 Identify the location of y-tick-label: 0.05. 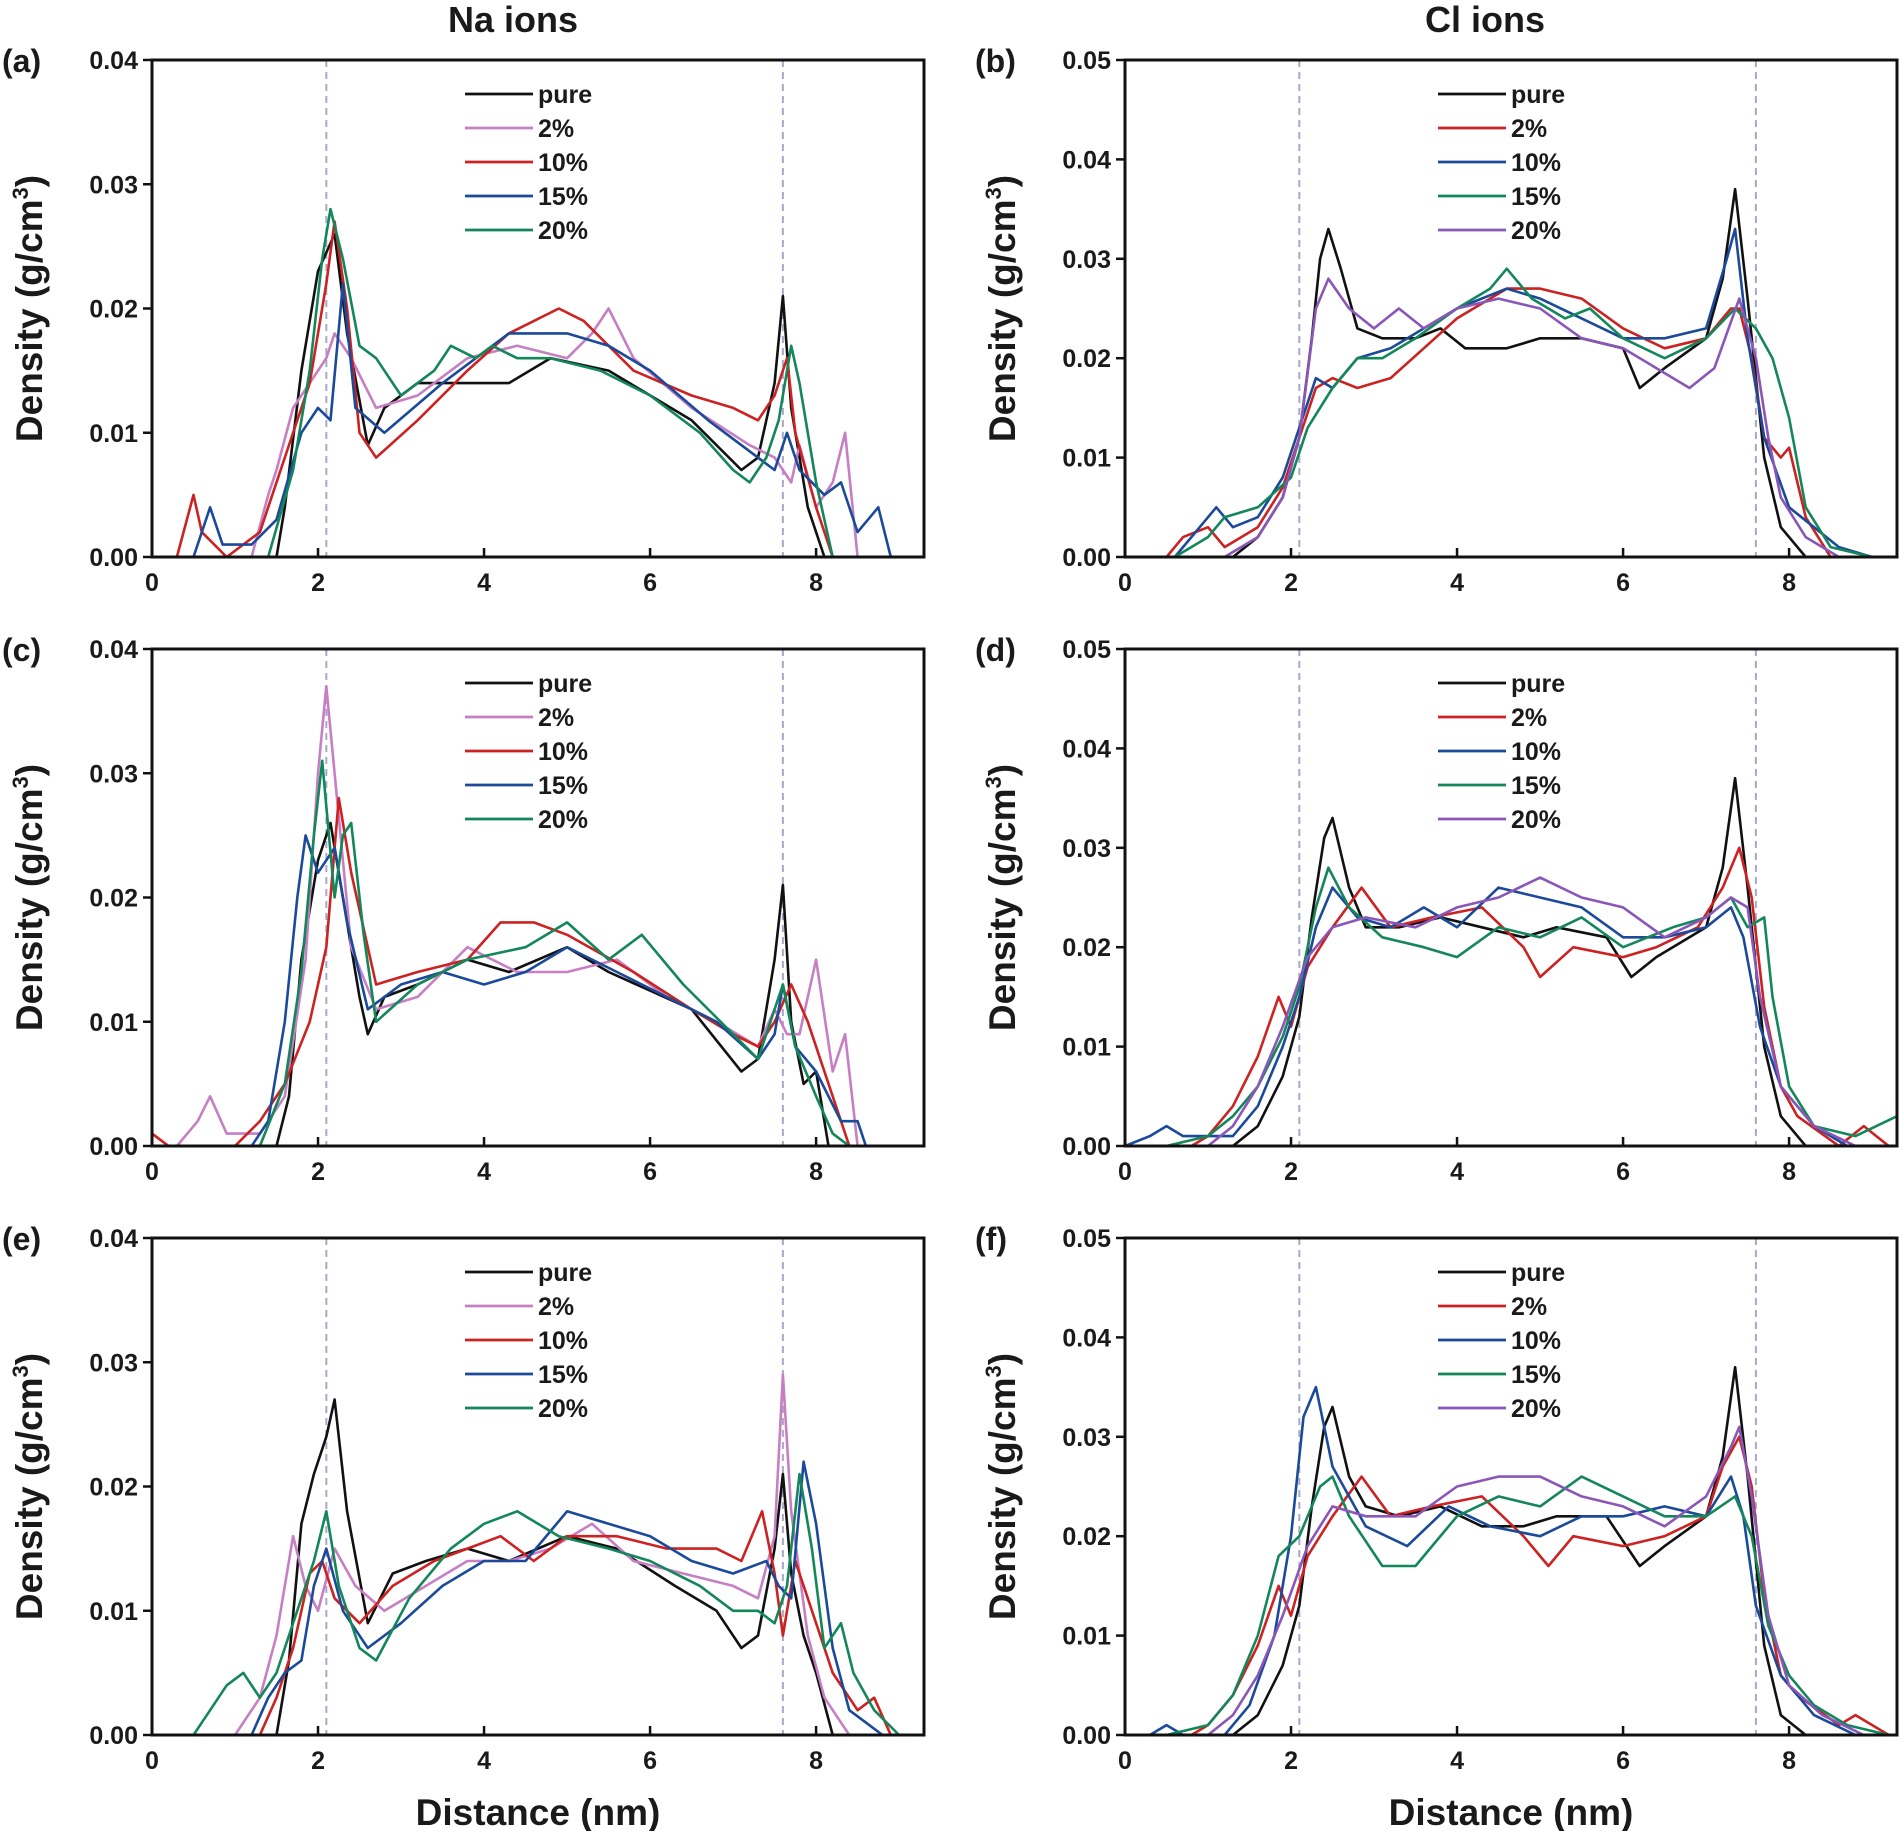
(1086, 1239).